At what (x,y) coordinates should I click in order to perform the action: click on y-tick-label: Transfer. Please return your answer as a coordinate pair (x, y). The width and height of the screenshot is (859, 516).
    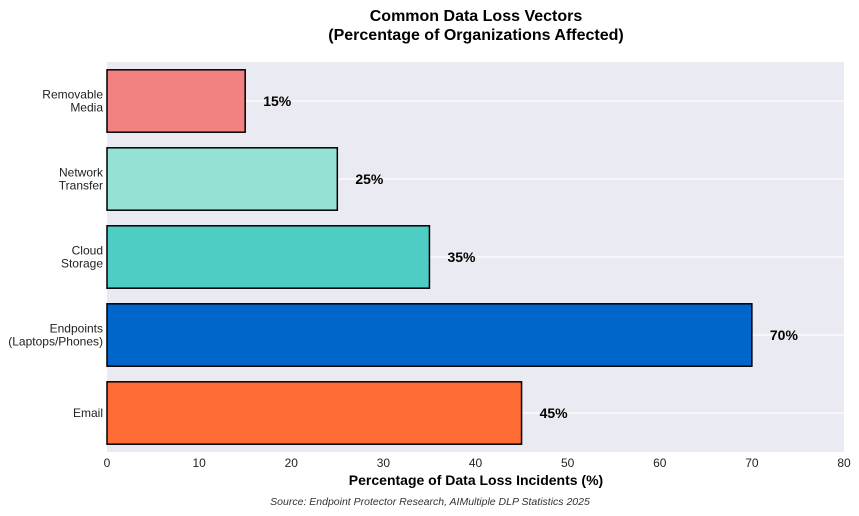
    Looking at the image, I should click on (81, 186).